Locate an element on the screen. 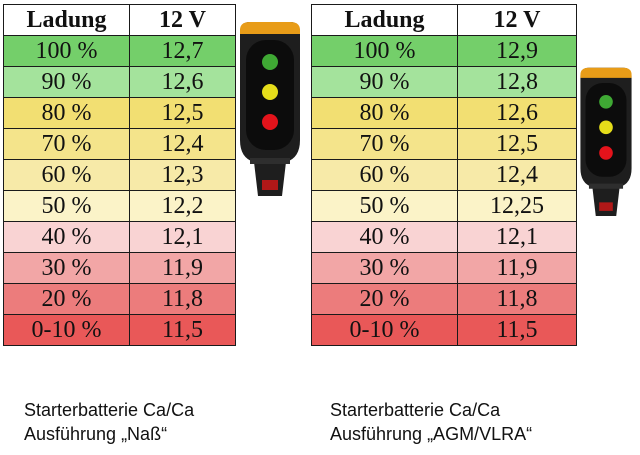 The height and width of the screenshot is (455, 640). table-row: 60 % 12,3 is located at coordinates (119, 175).